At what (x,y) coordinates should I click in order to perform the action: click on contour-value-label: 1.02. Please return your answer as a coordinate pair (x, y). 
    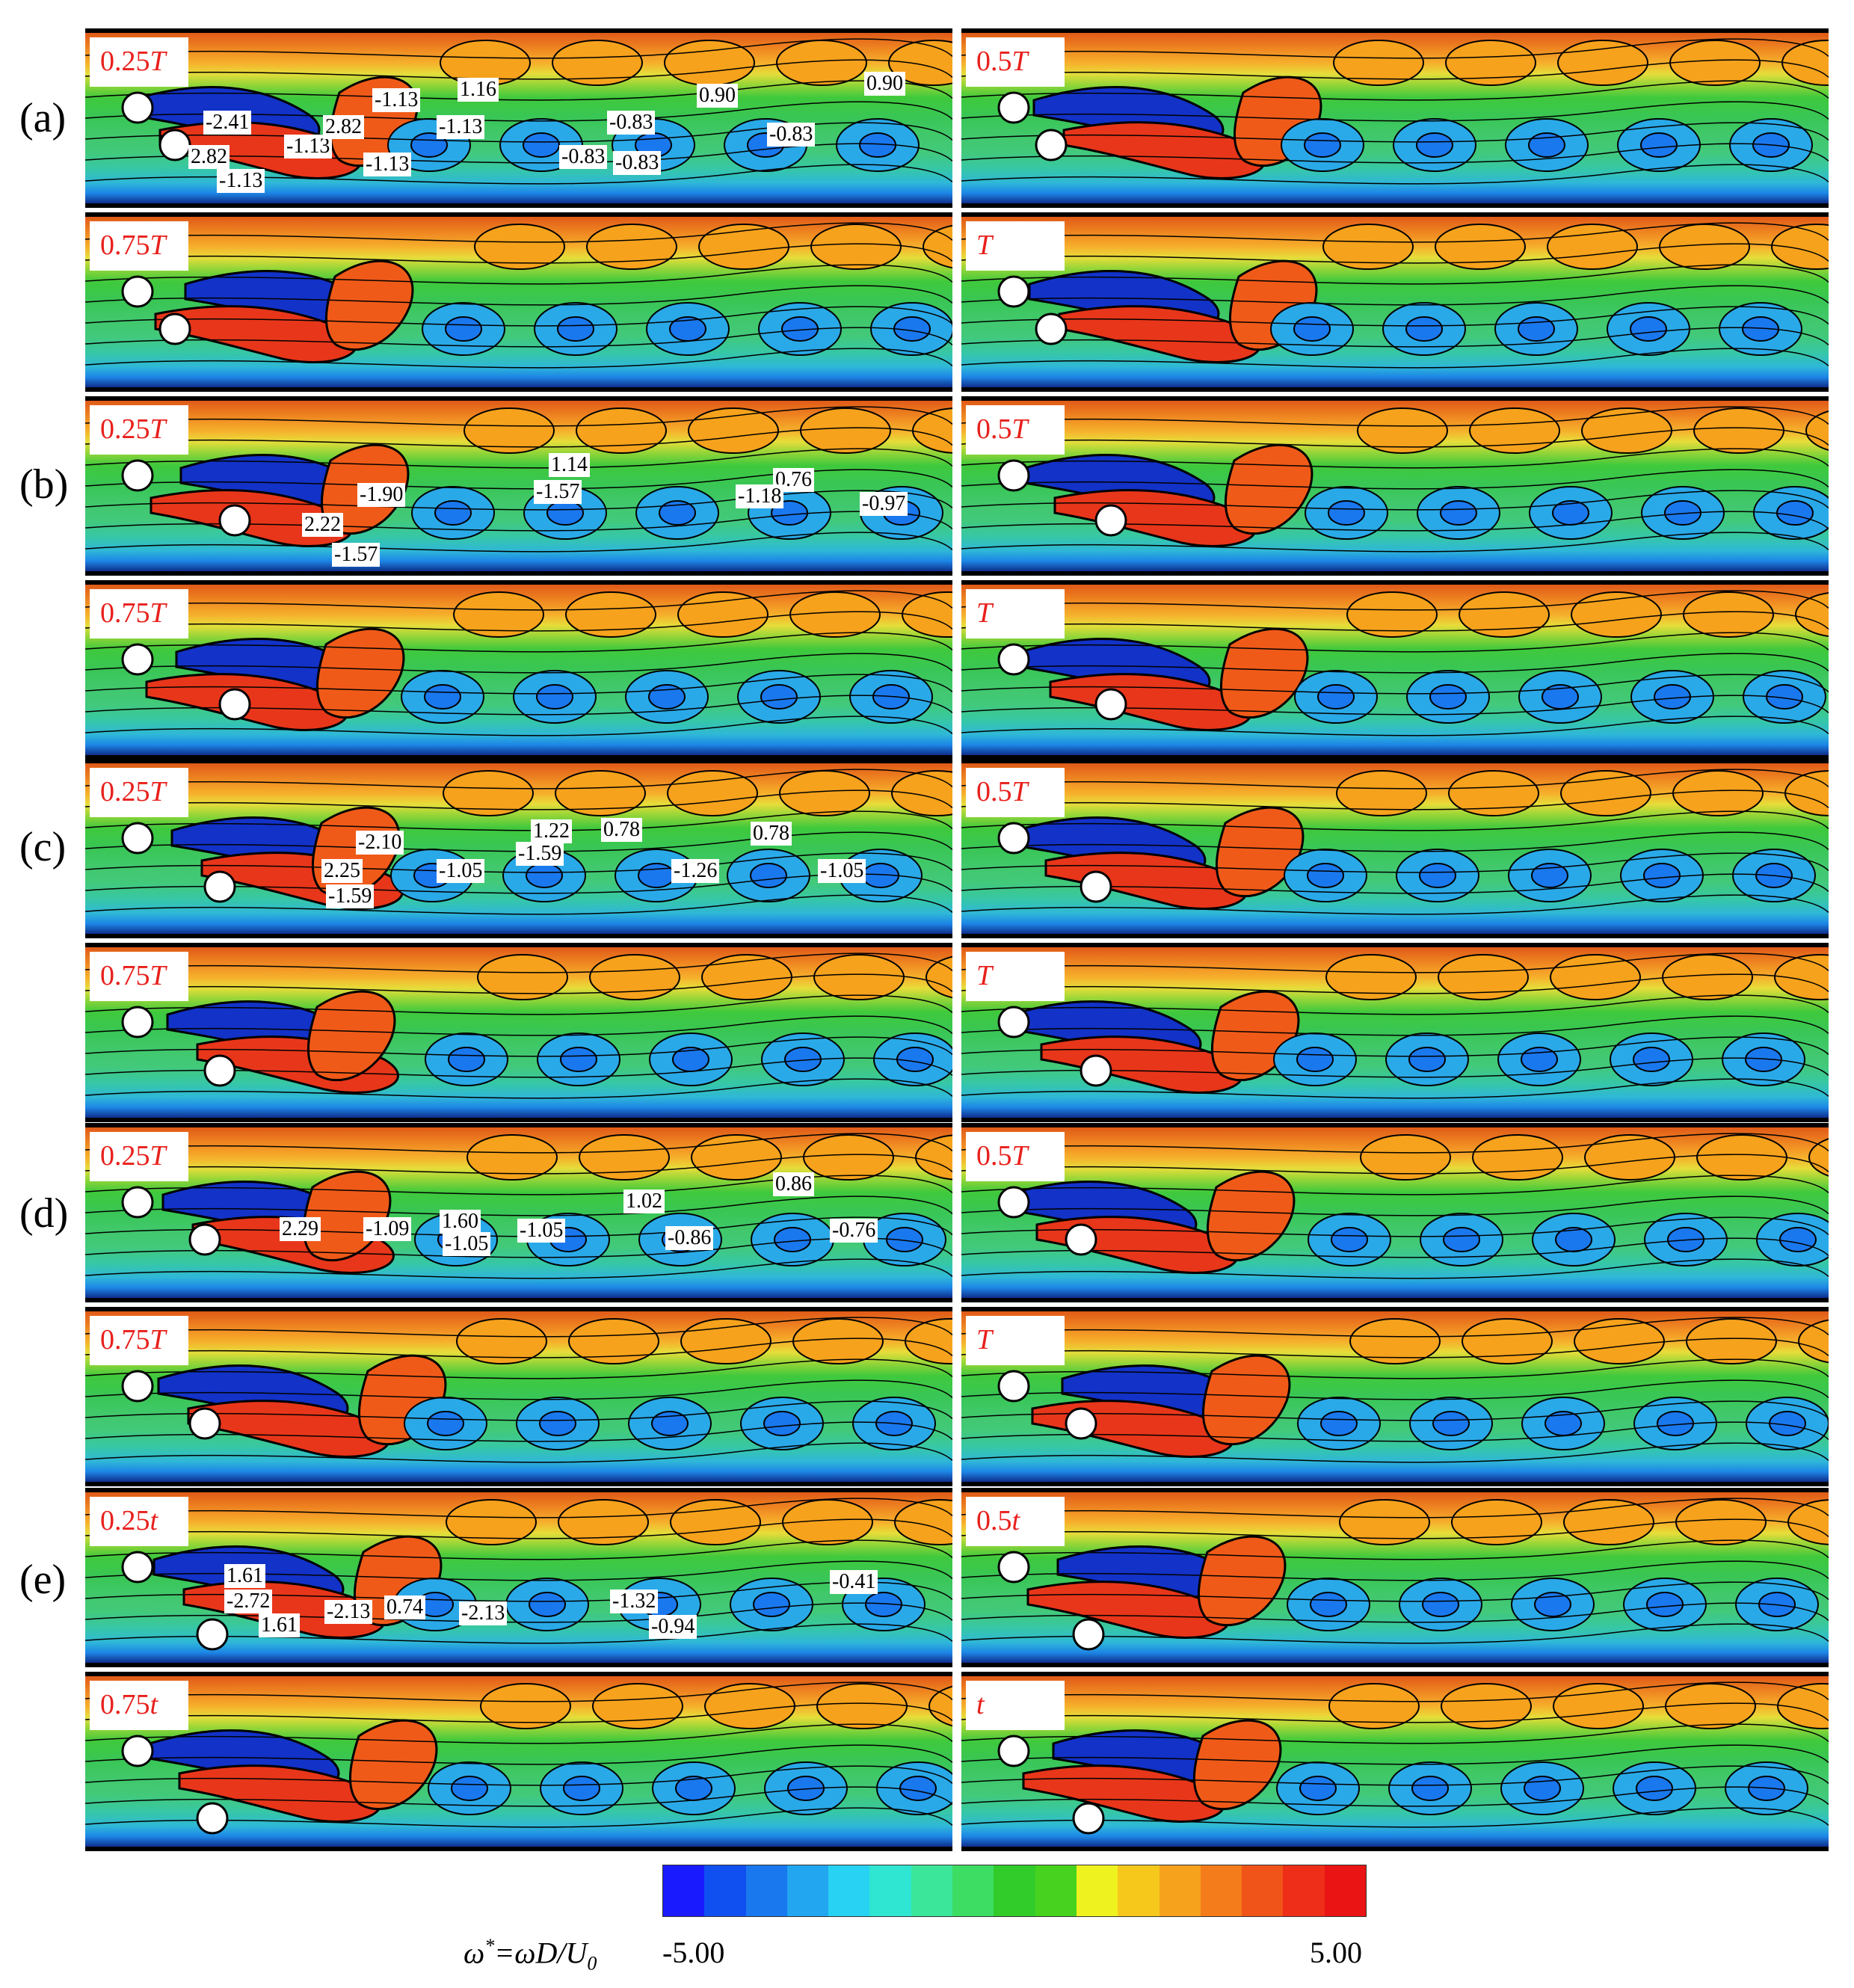
    Looking at the image, I should click on (644, 1201).